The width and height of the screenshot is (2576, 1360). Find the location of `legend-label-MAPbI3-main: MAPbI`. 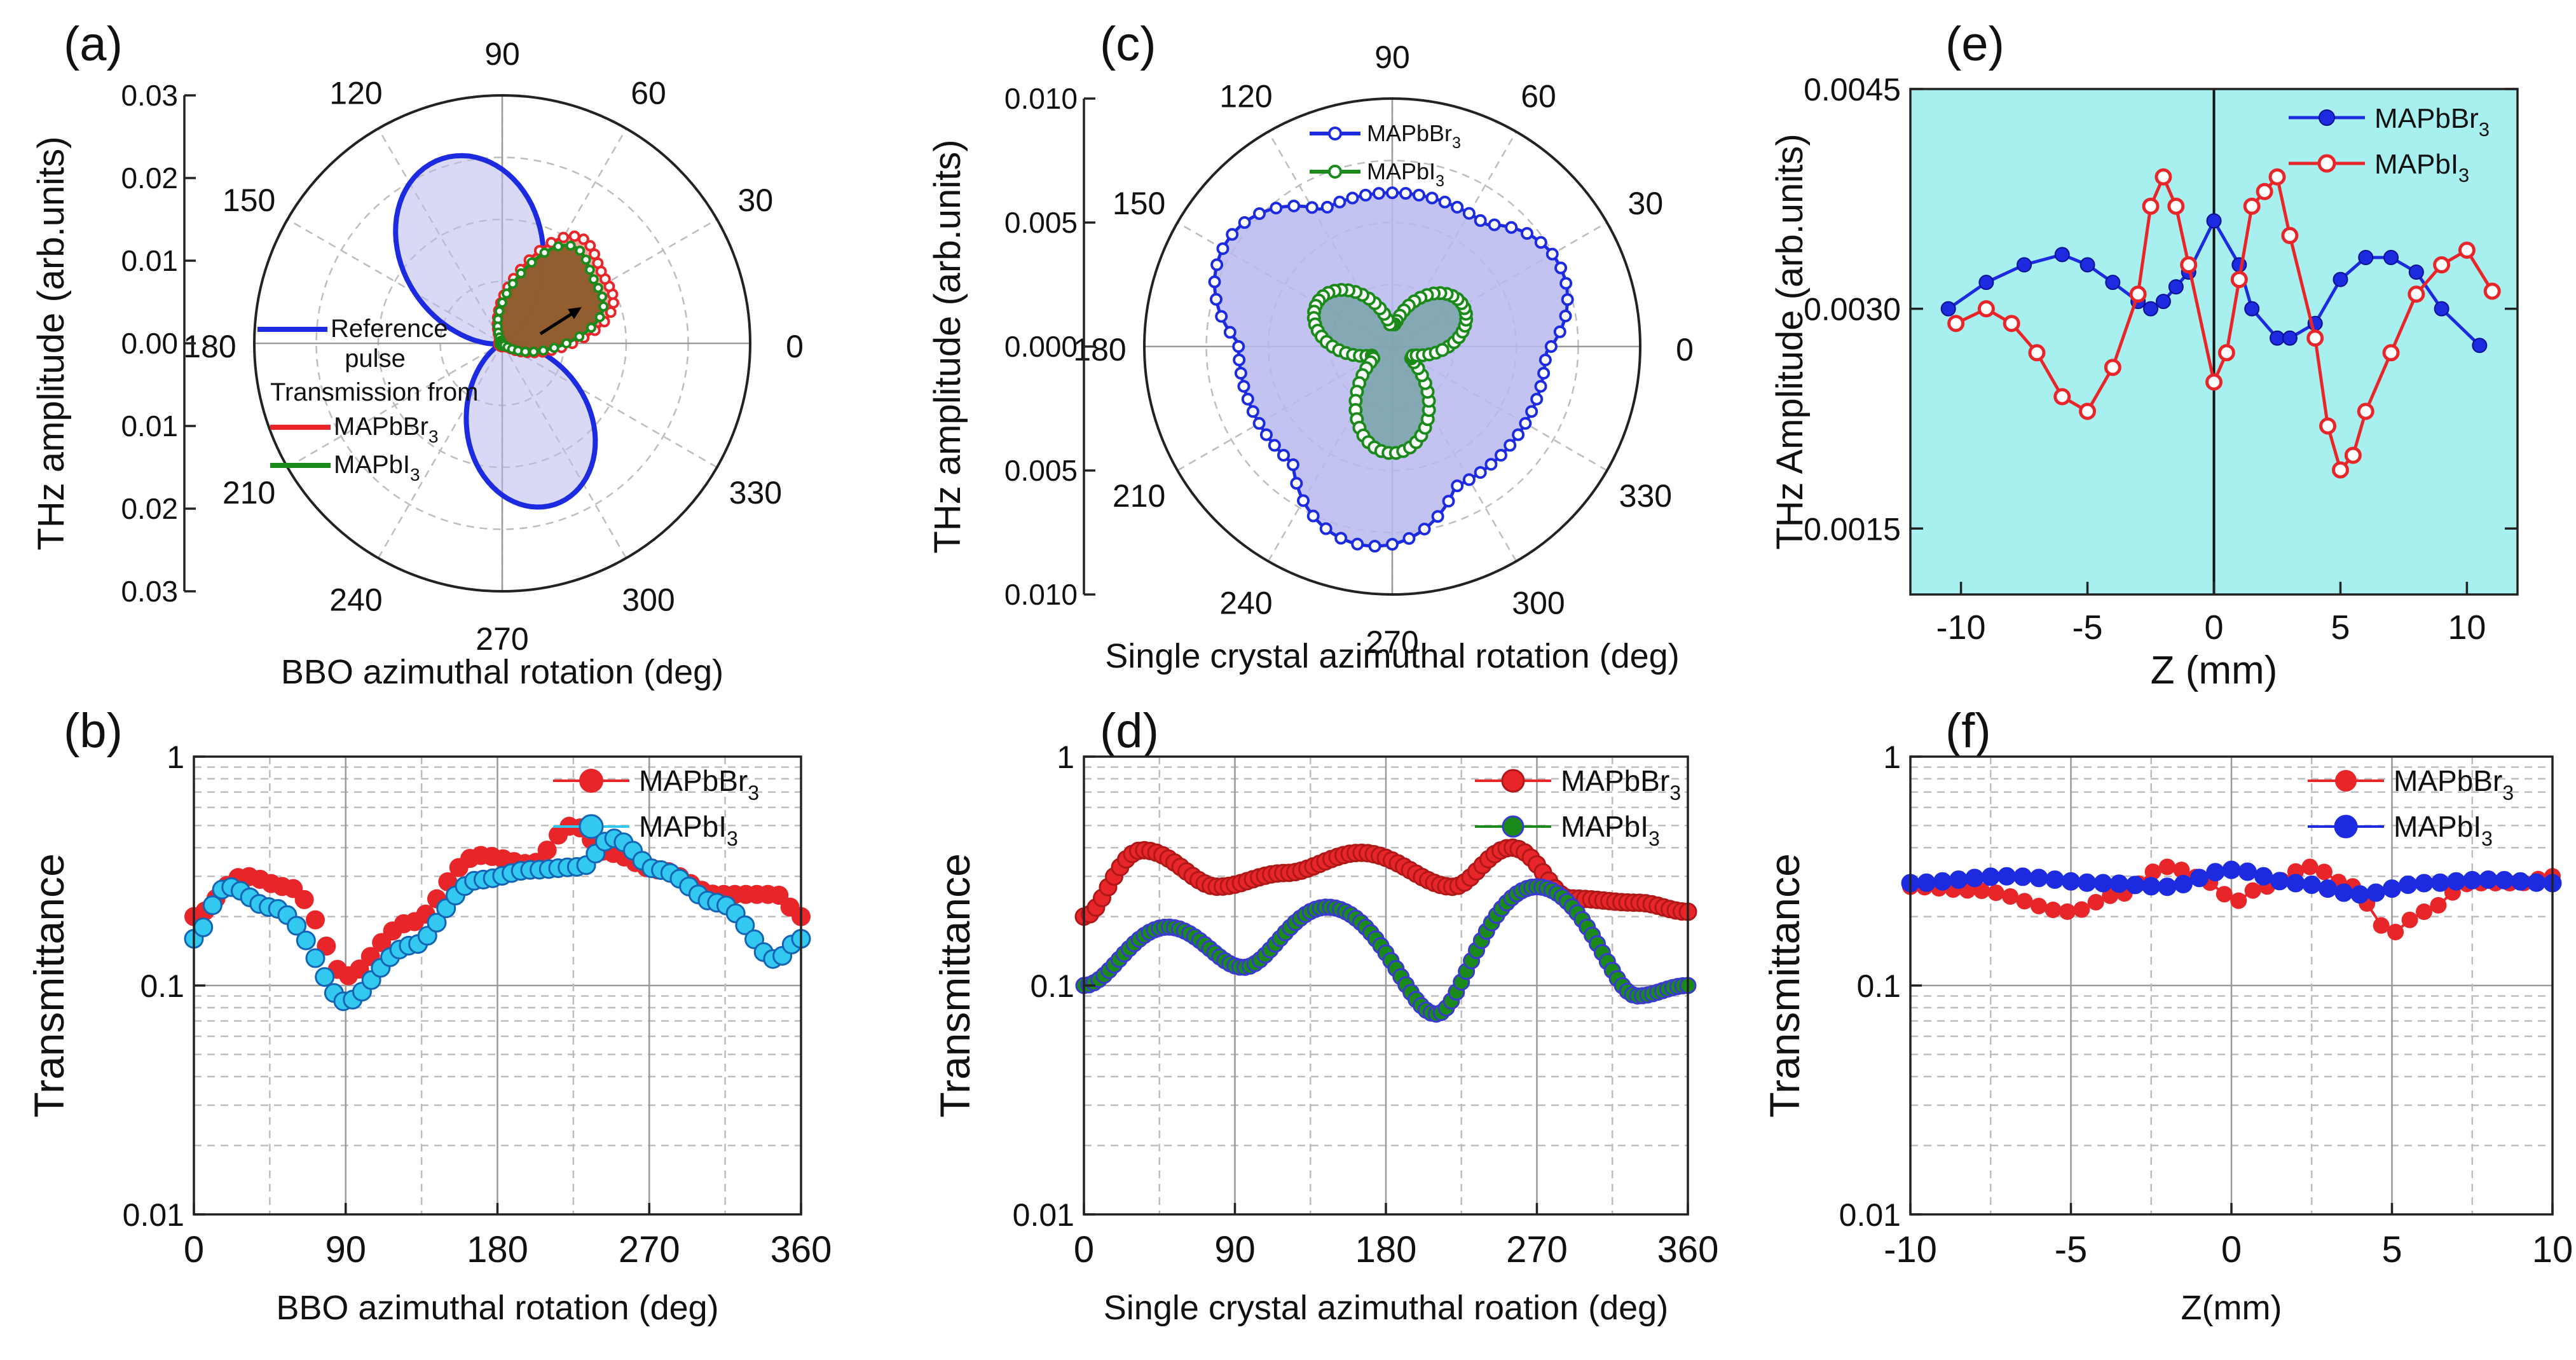

legend-label-MAPbI3-main: MAPbI is located at coordinates (2437, 826).